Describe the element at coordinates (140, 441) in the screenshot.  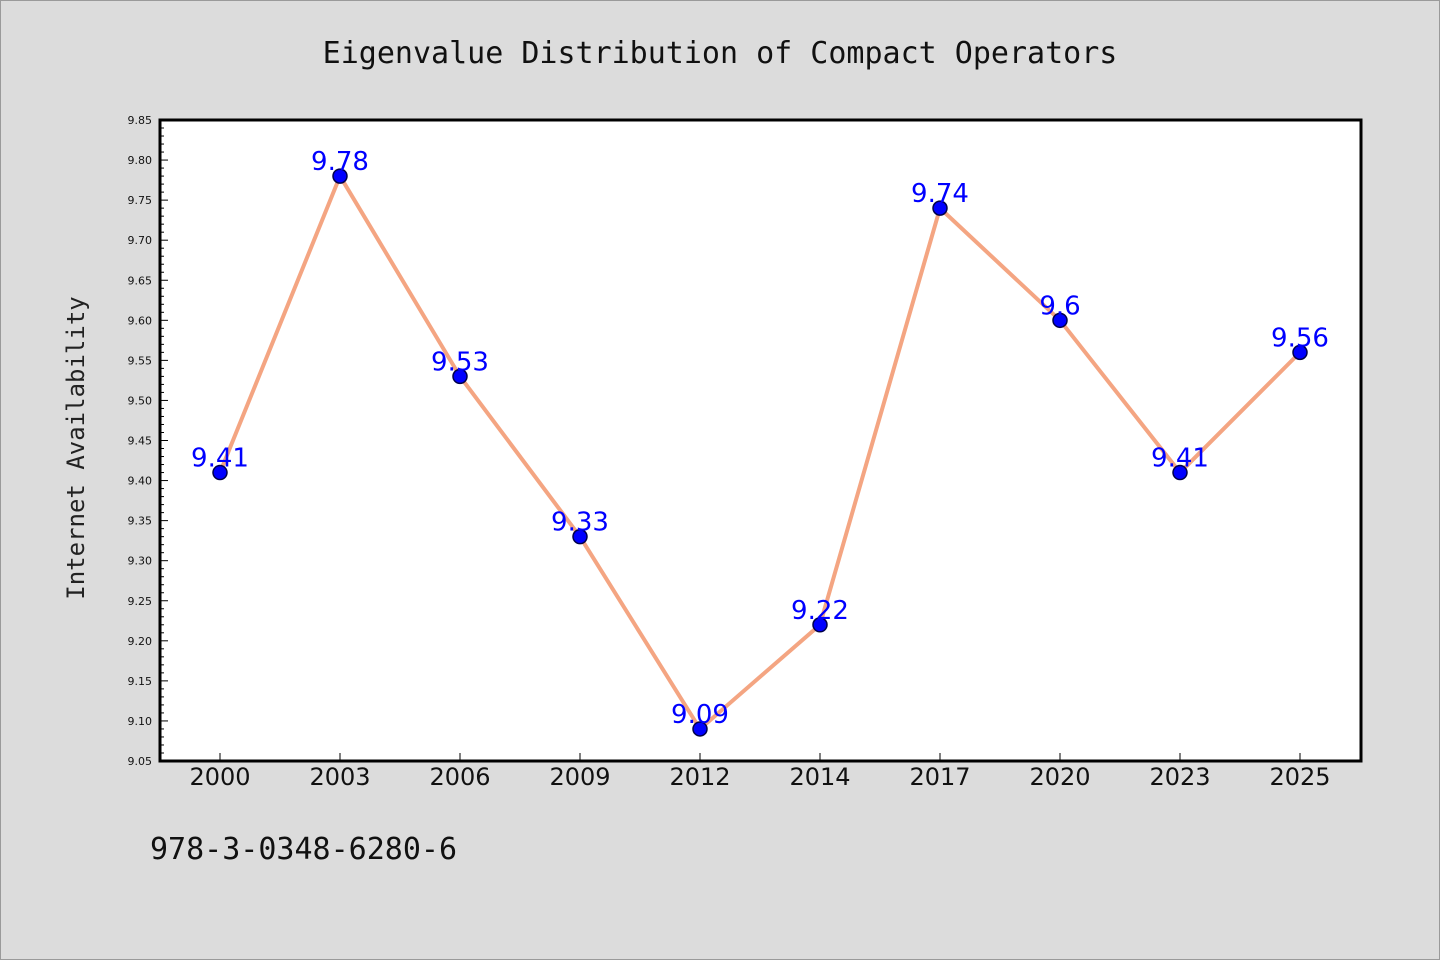
I see `y-tick-label: 9.45` at that location.